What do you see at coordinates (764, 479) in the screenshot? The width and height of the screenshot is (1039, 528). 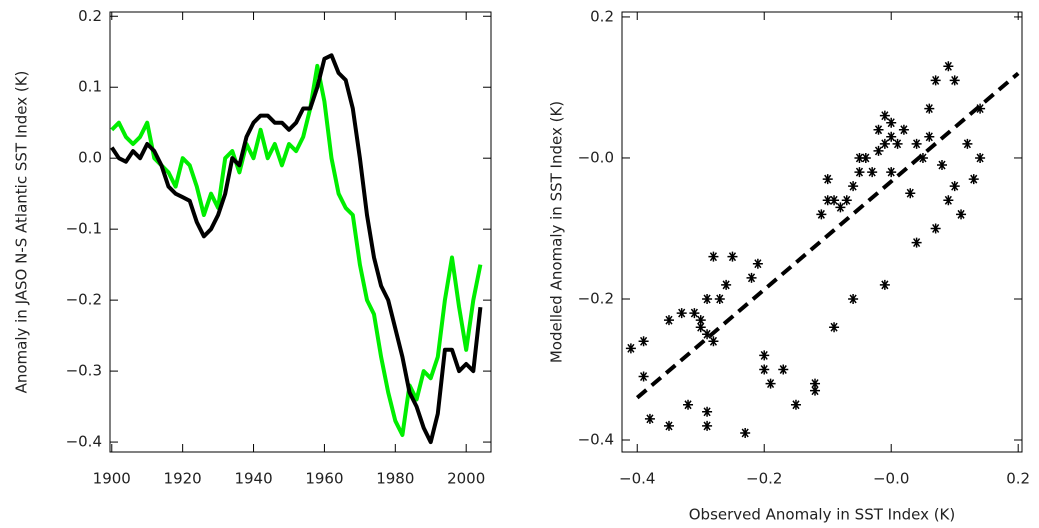 I see `x-tick-label: −0.2` at bounding box center [764, 479].